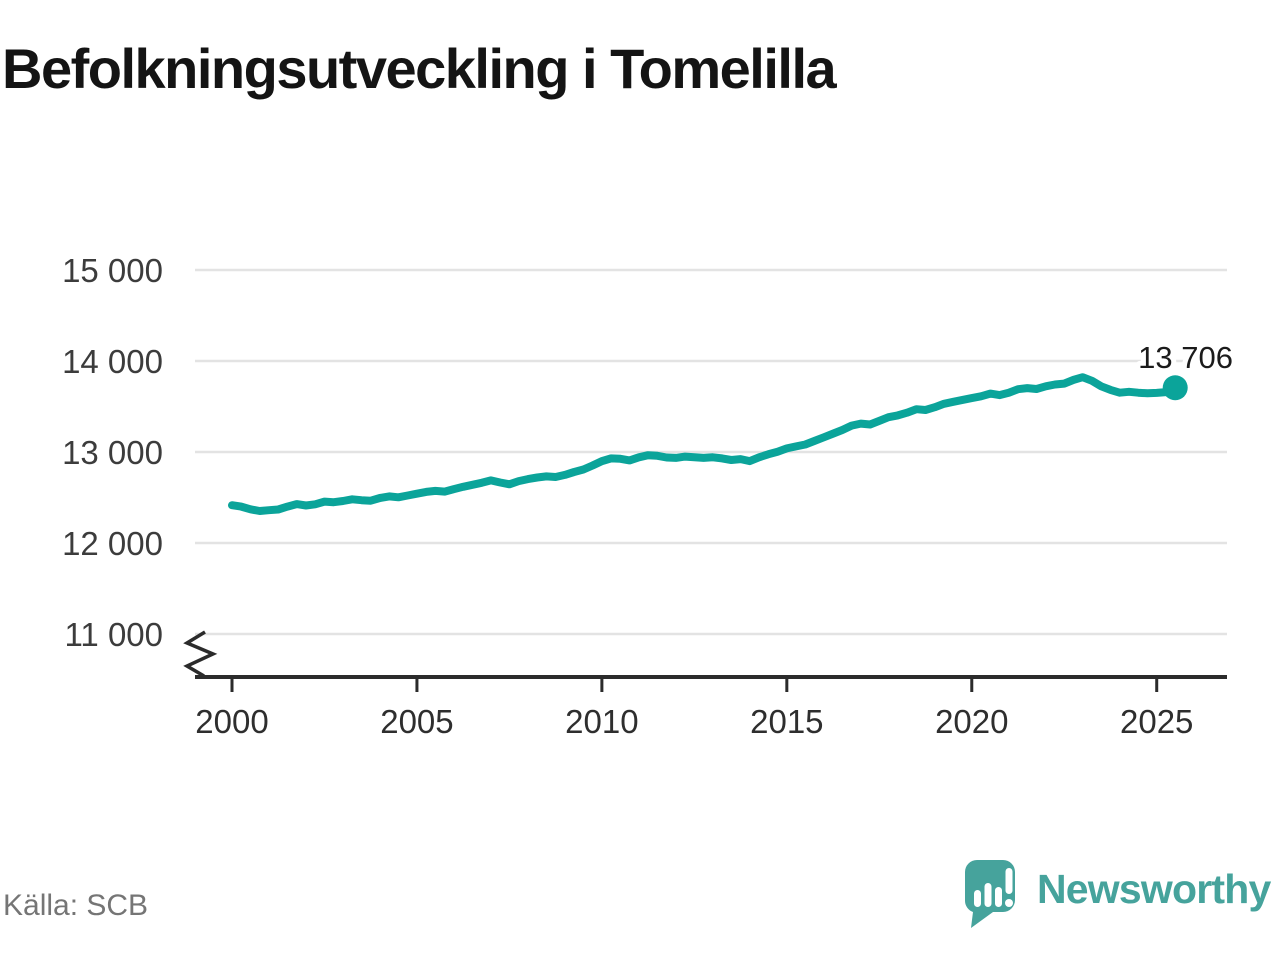  What do you see at coordinates (112, 452) in the screenshot?
I see `y-tick-label: 13 000` at bounding box center [112, 452].